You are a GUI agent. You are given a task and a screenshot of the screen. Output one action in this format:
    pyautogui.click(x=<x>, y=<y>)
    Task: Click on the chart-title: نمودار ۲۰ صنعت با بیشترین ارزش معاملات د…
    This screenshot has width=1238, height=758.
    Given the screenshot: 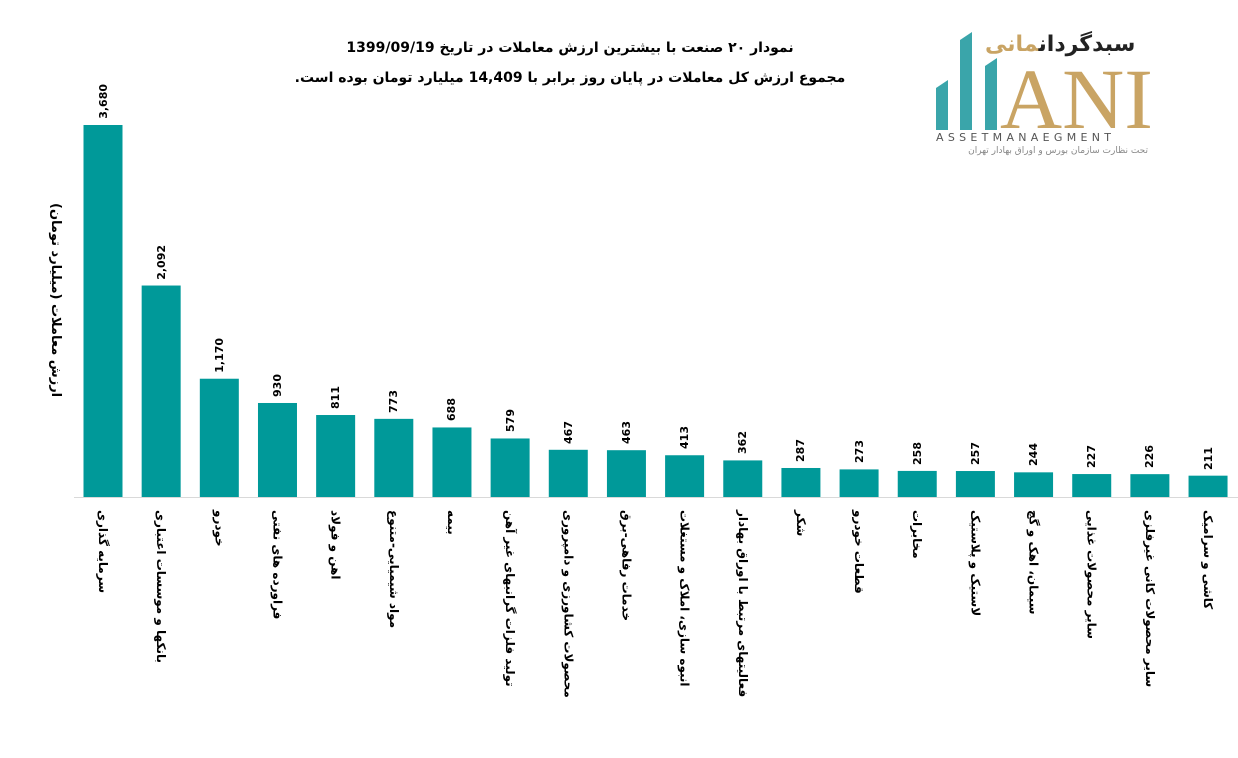 What is the action you would take?
    pyautogui.click(x=570, y=48)
    